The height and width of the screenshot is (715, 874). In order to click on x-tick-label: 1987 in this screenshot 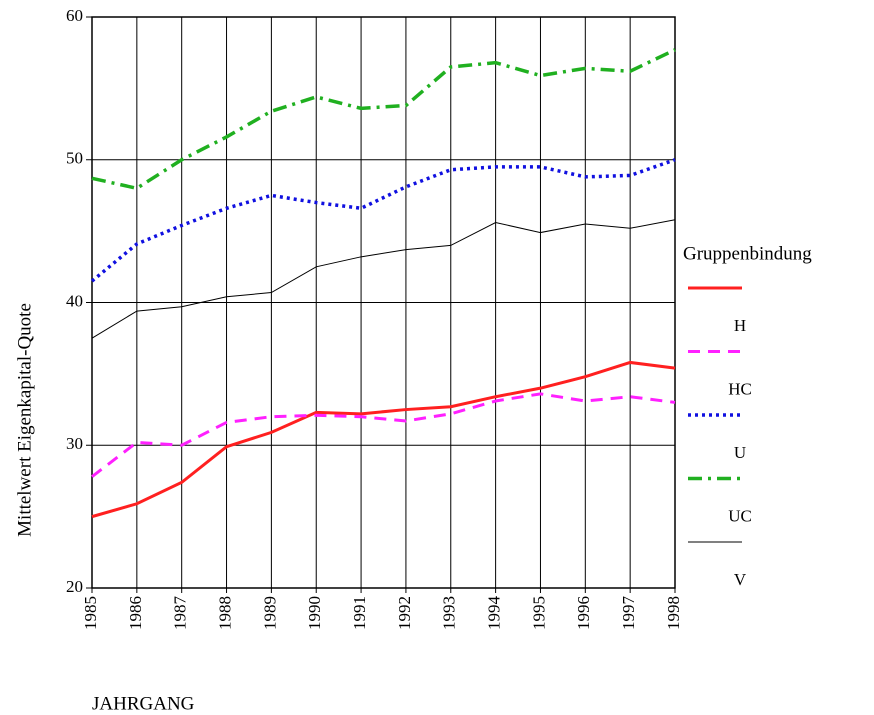, I will do `click(180, 613)`.